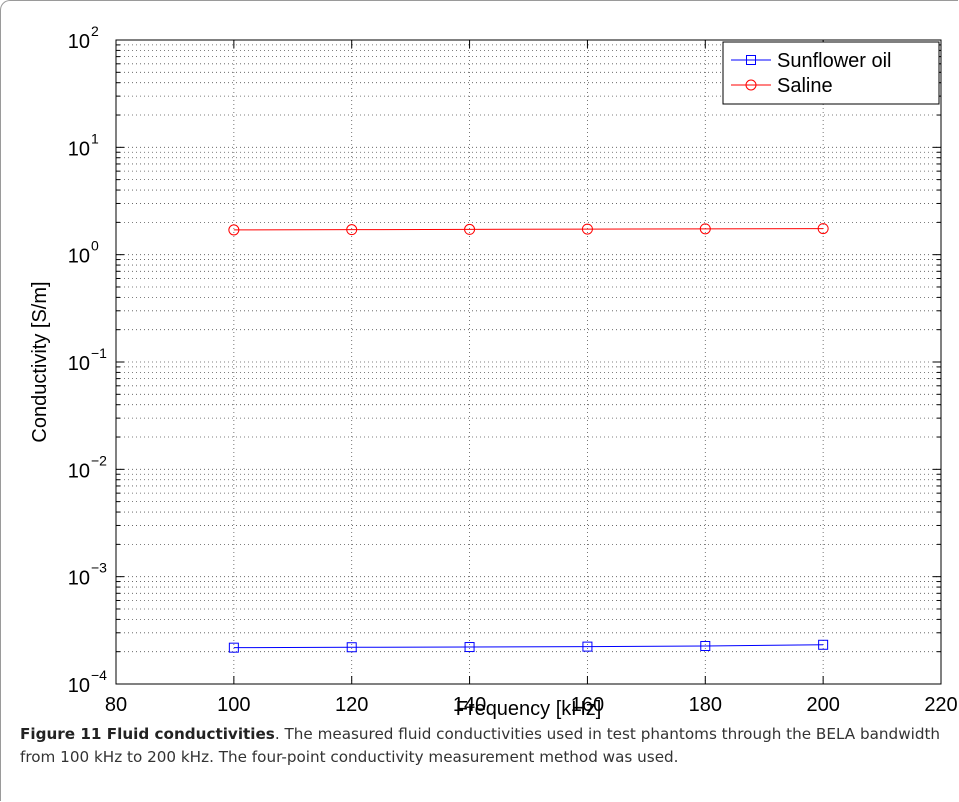 The height and width of the screenshot is (802, 959). What do you see at coordinates (469, 705) in the screenshot?
I see `x-tick-label: 140` at bounding box center [469, 705].